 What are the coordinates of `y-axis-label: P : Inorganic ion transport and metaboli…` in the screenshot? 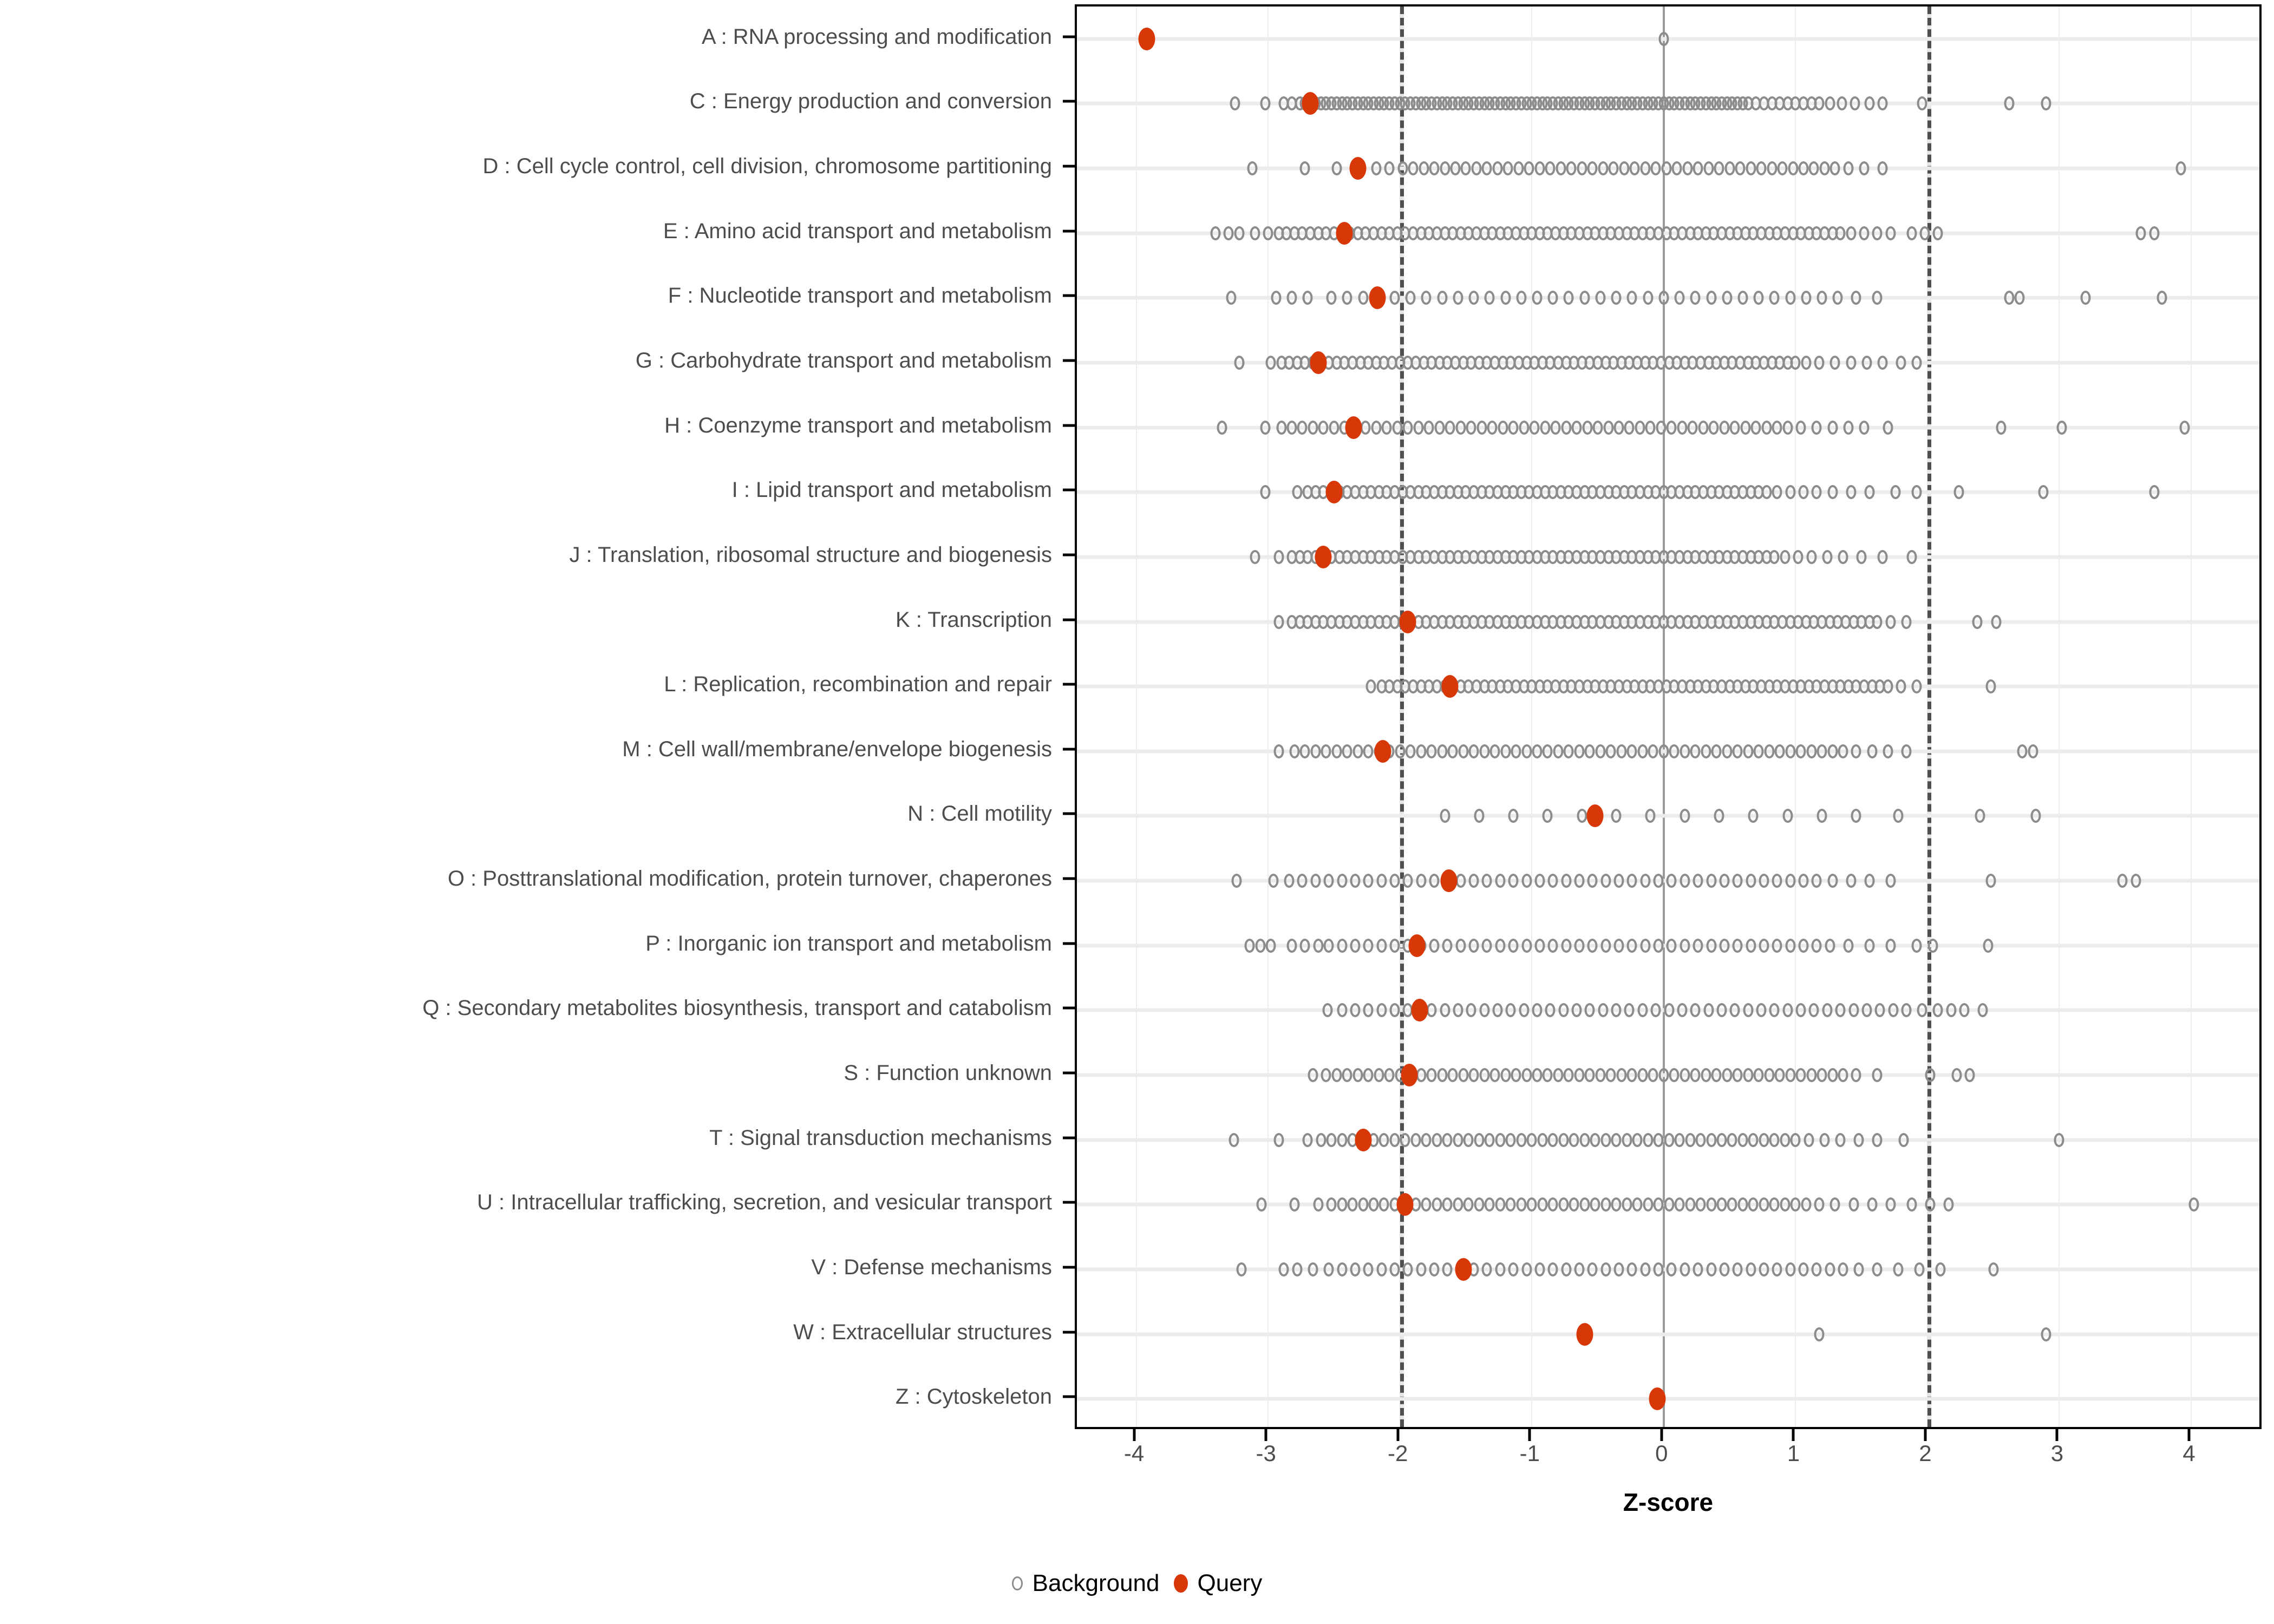 It's located at (849, 943).